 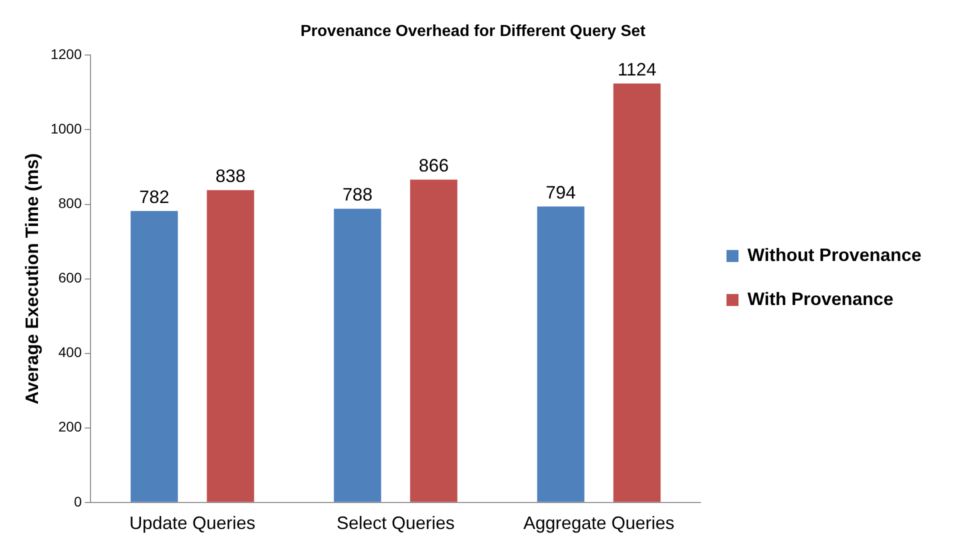 What do you see at coordinates (66, 128) in the screenshot?
I see `y-tick-label: 1000` at bounding box center [66, 128].